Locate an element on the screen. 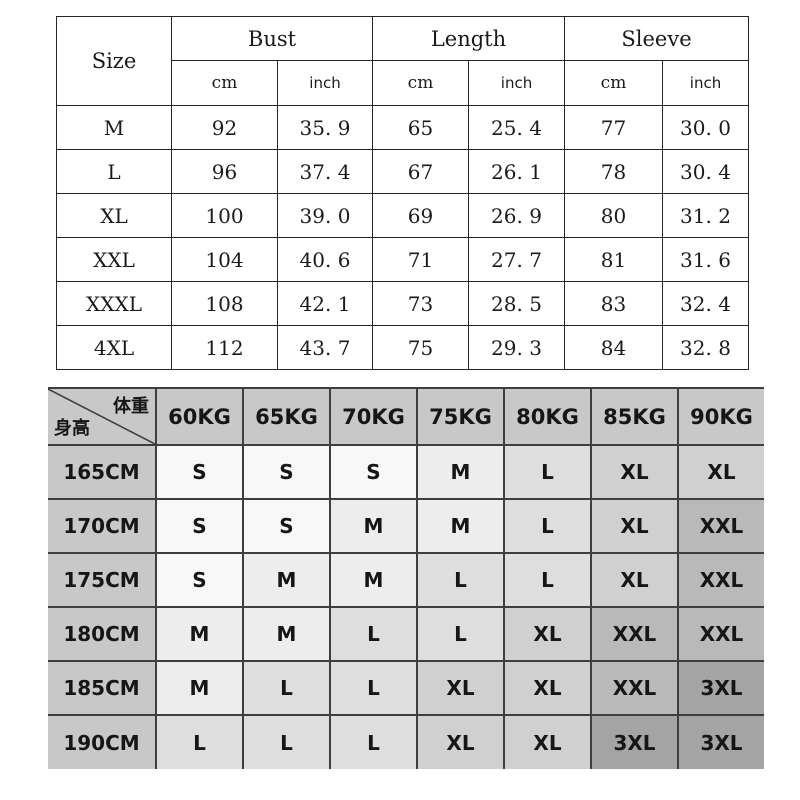 Image resolution: width=800 pixels, height=800 pixels. table-row: XL 100 39. 0 69 26. 9 80 31. 2 is located at coordinates (402, 215).